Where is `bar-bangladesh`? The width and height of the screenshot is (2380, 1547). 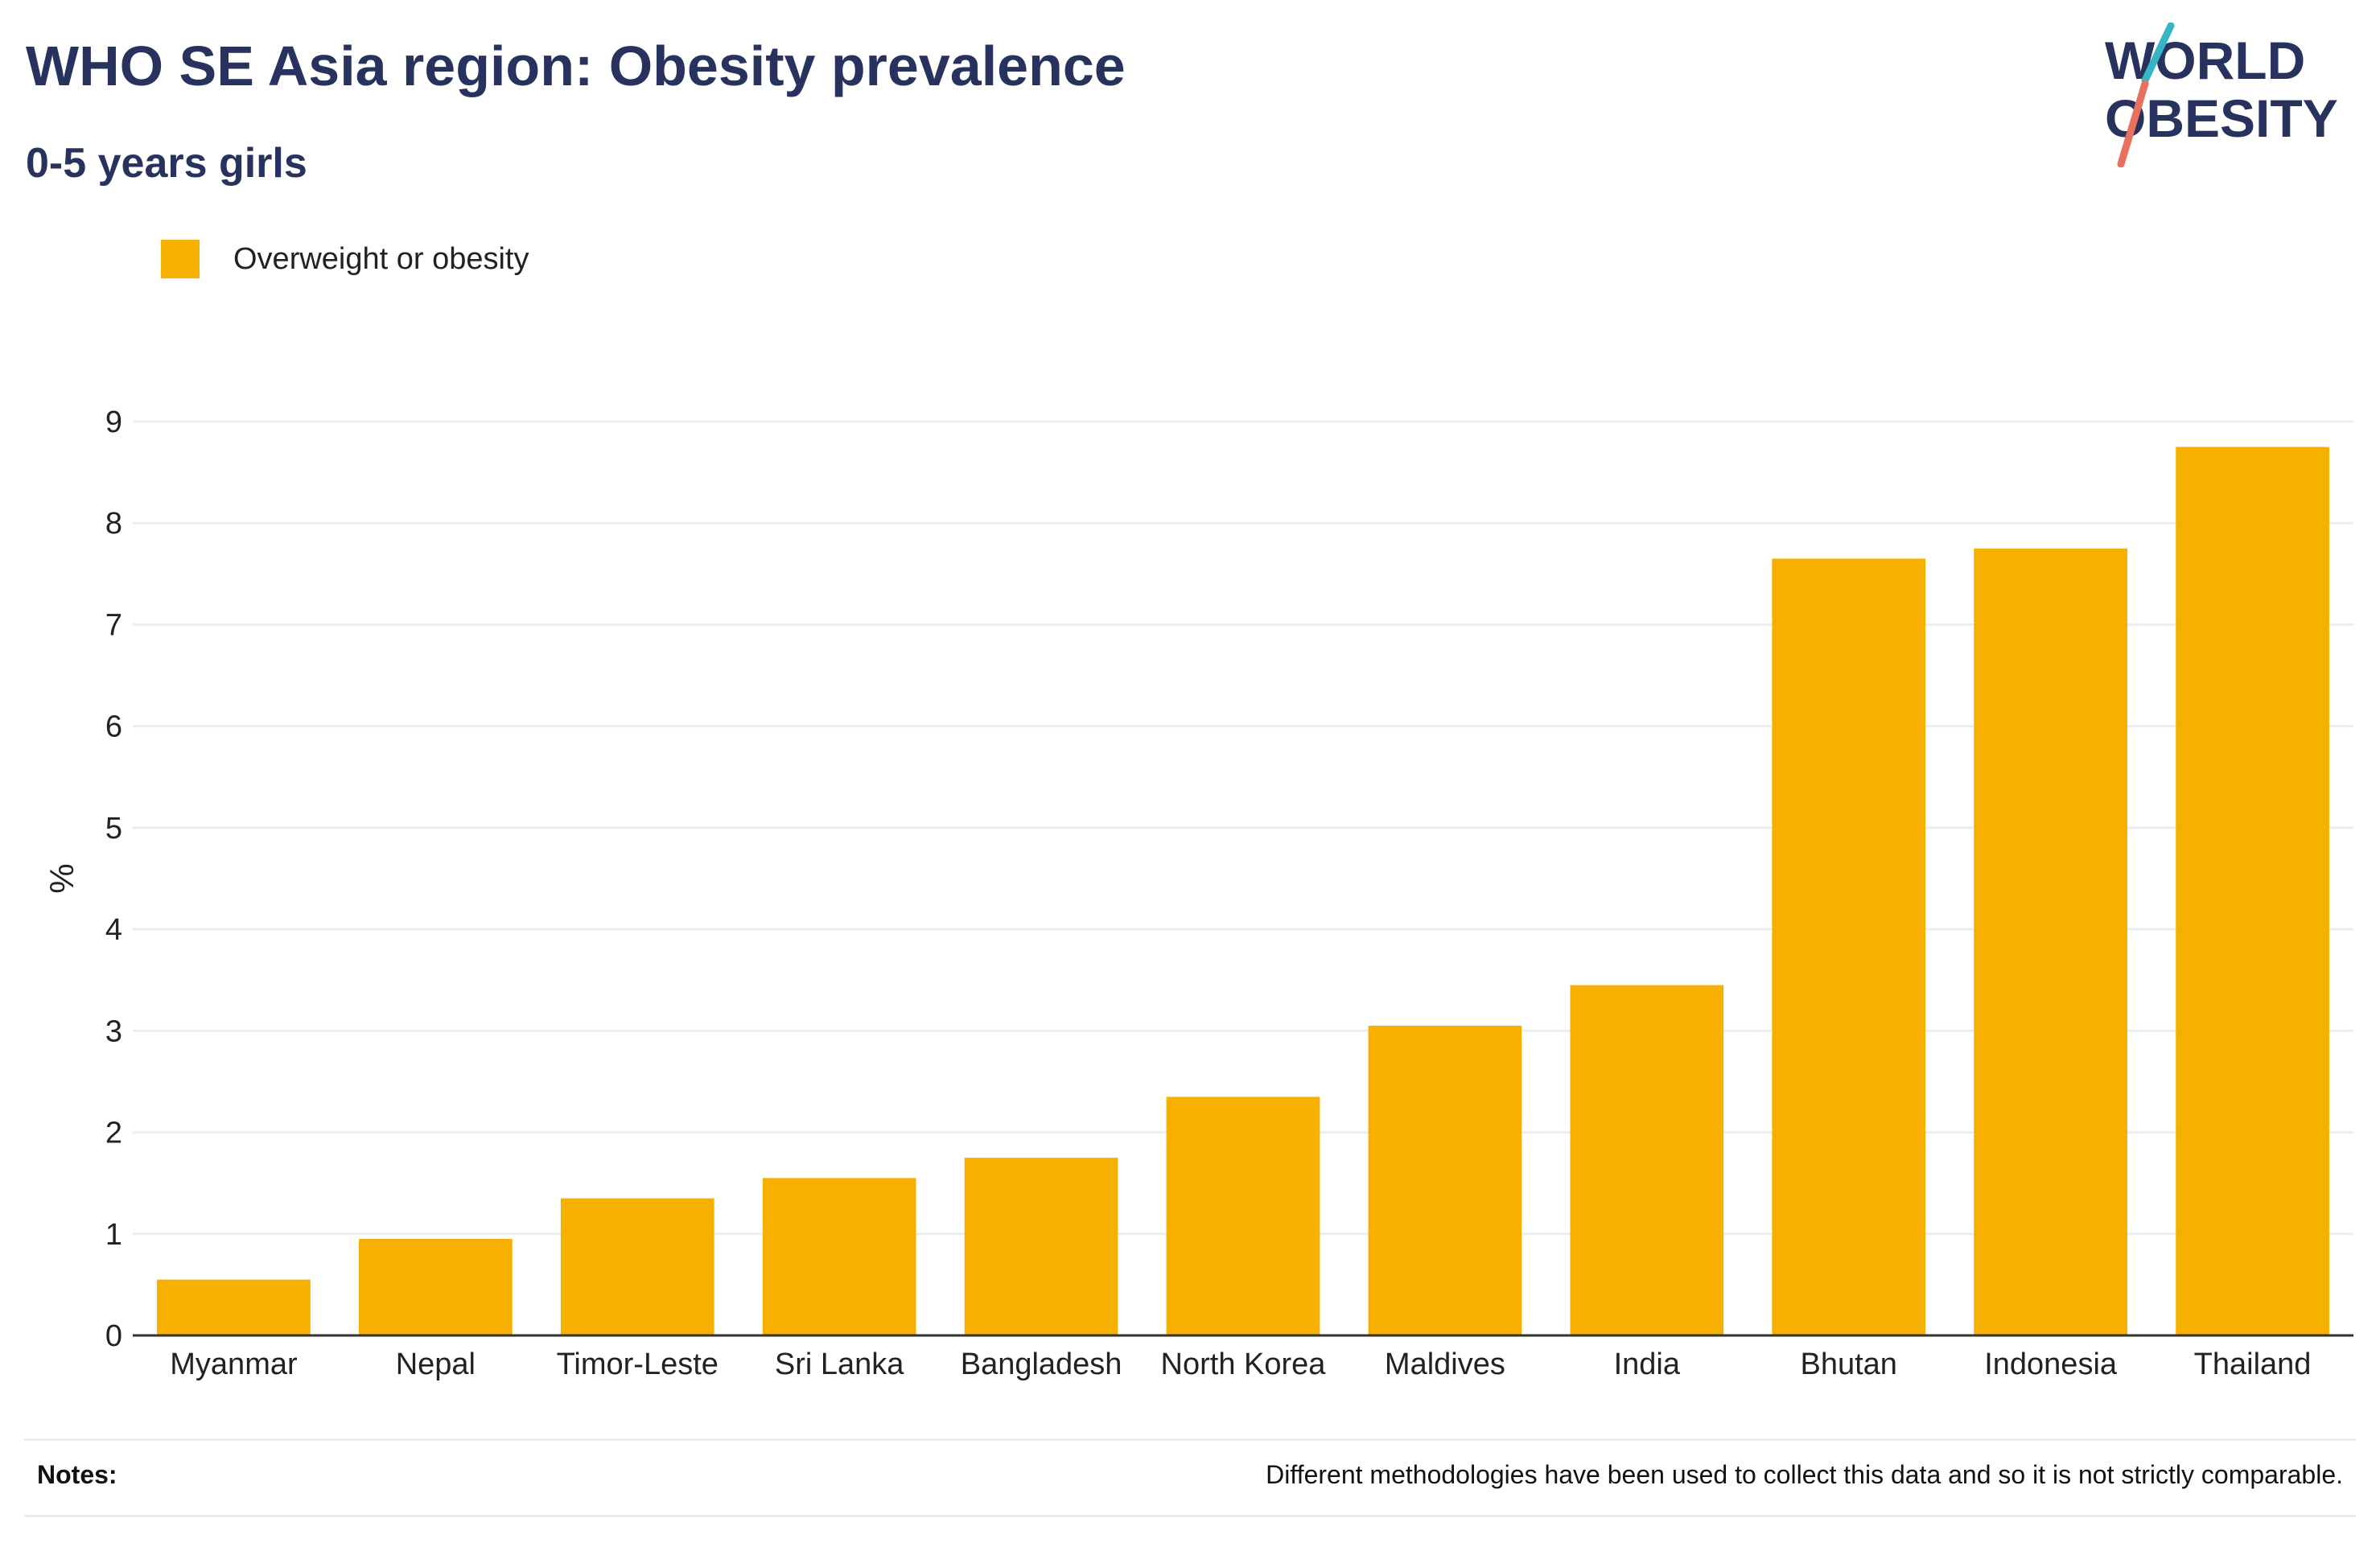 bar-bangladesh is located at coordinates (1041, 1246).